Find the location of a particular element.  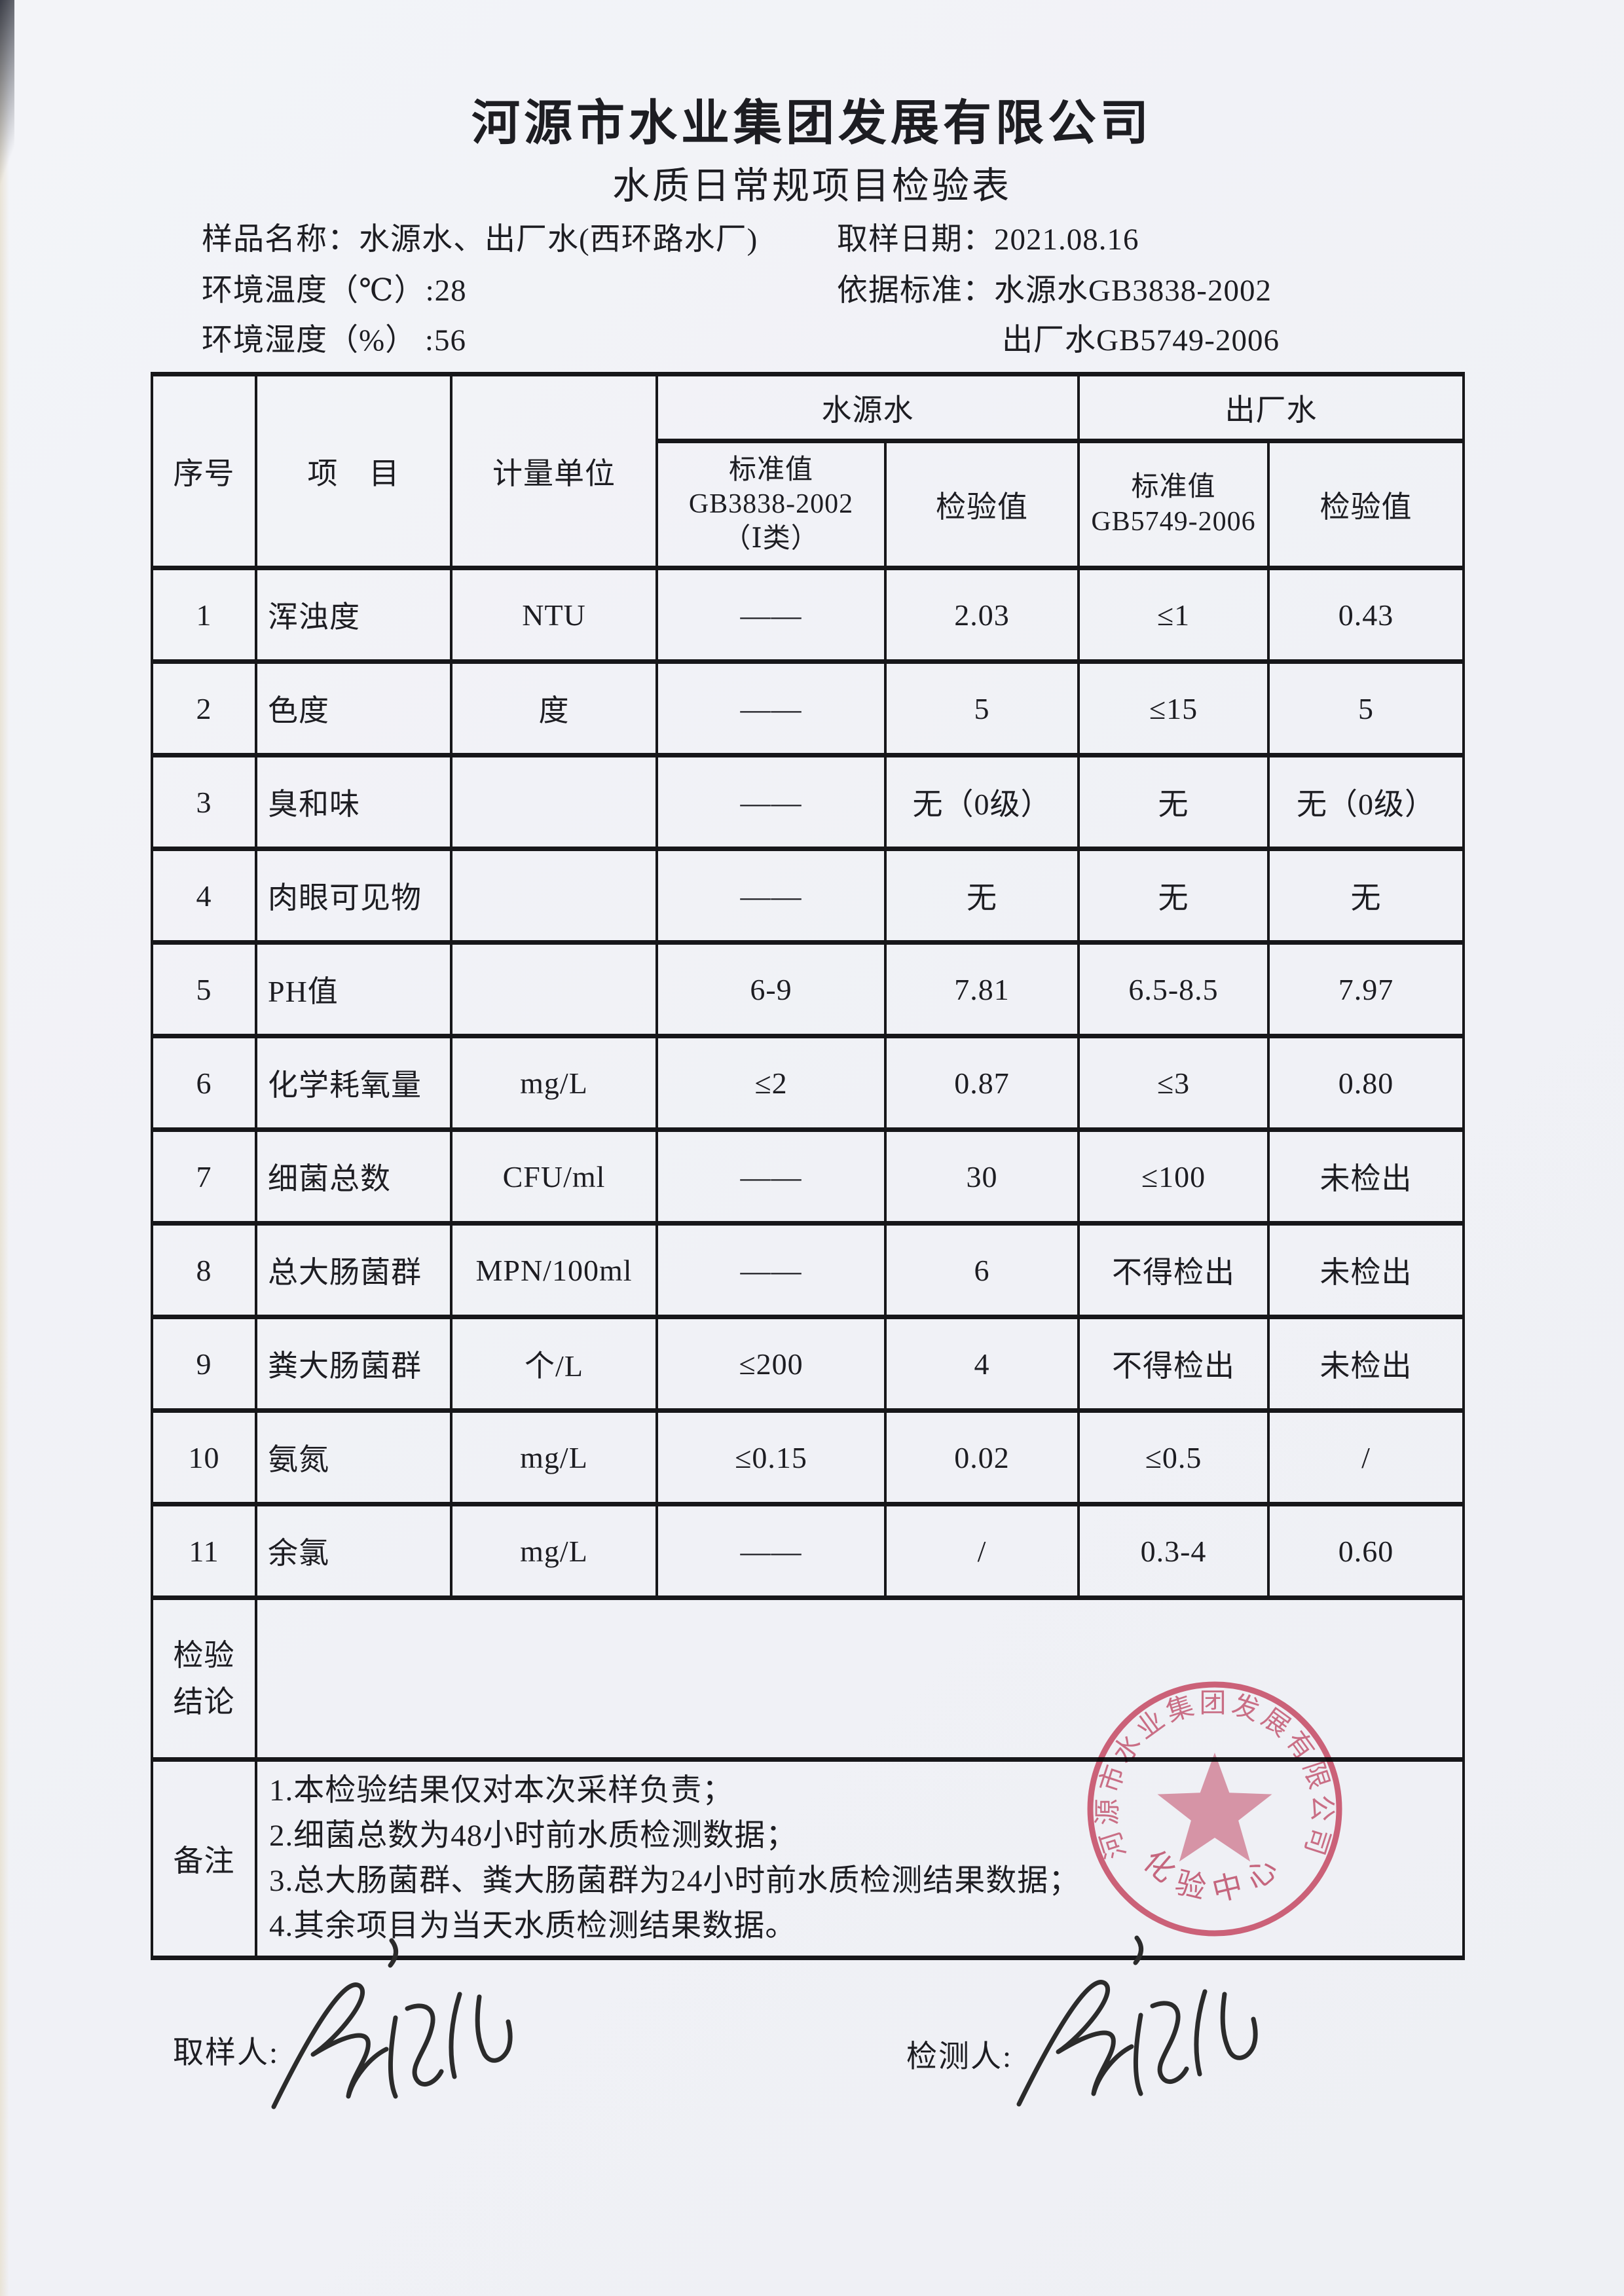

seal-ring is located at coordinates (1214, 1809).